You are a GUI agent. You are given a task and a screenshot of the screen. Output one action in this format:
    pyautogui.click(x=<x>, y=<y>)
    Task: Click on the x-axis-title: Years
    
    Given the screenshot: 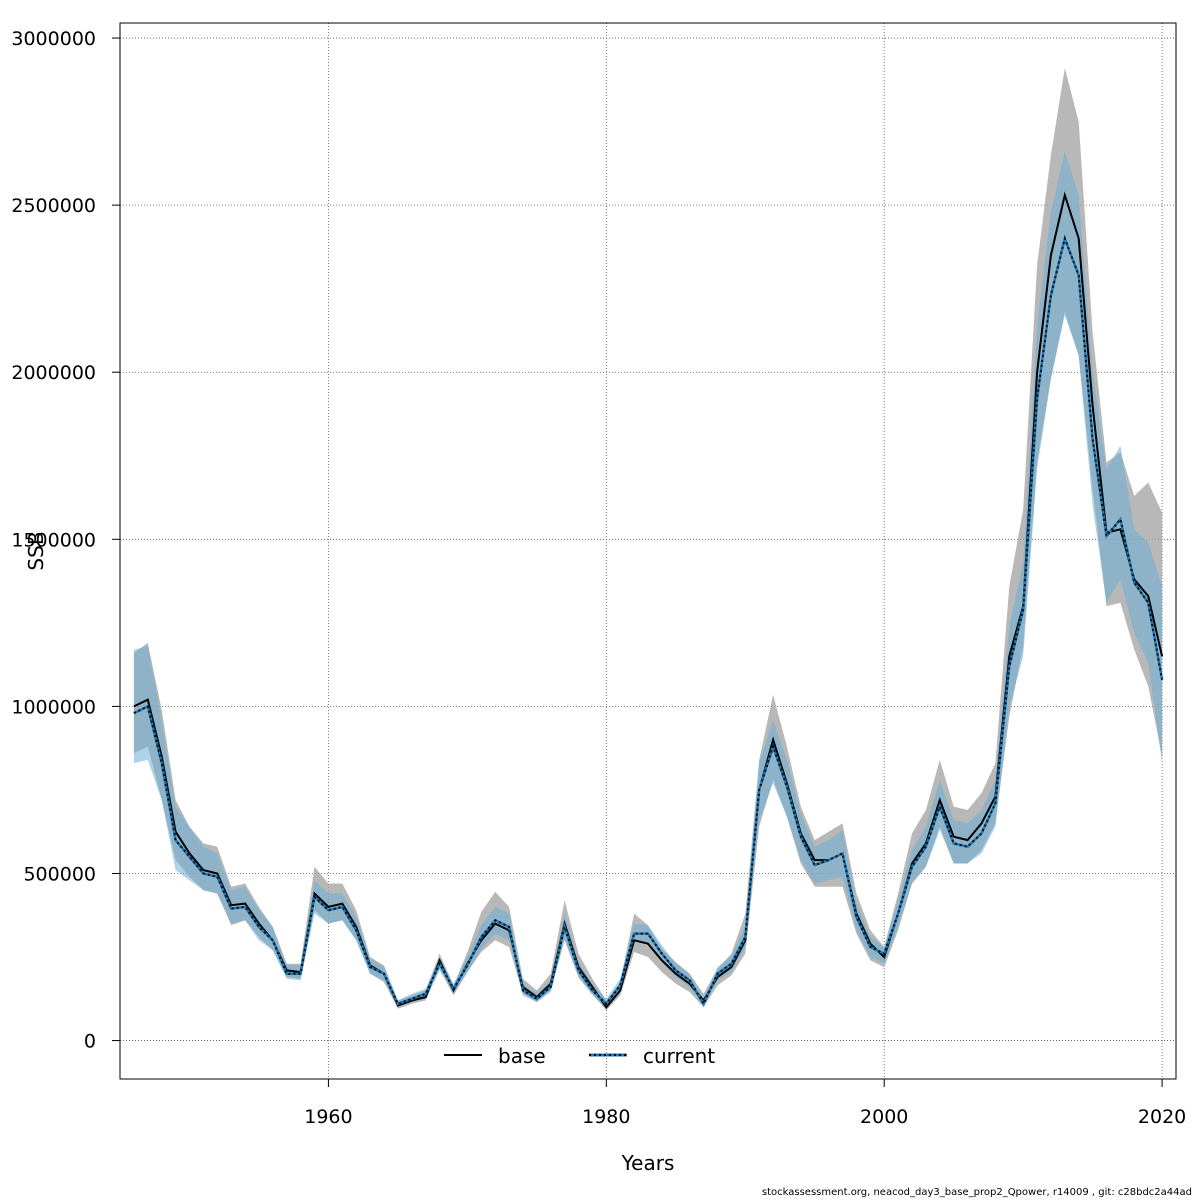 What is the action you would take?
    pyautogui.click(x=648, y=1163)
    